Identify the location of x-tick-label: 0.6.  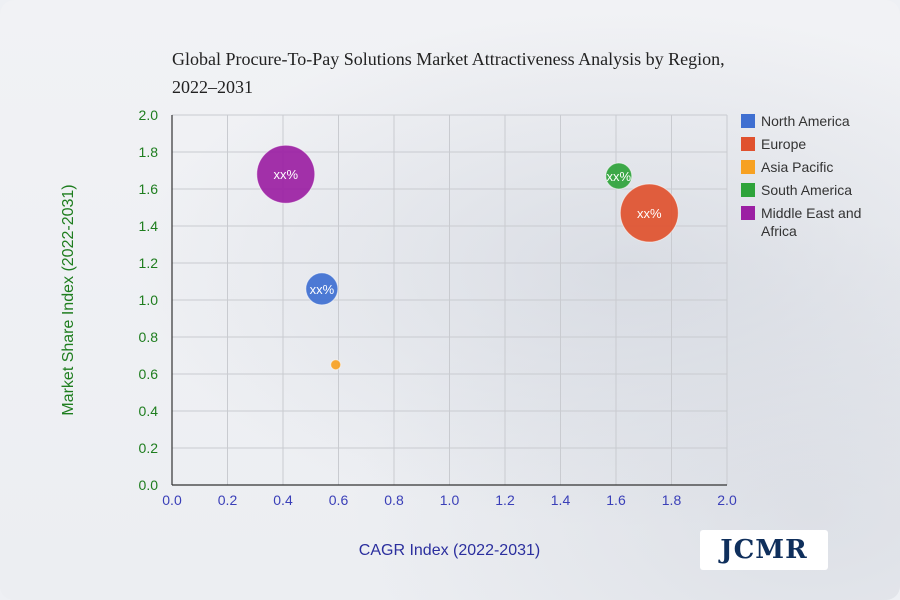
(339, 500).